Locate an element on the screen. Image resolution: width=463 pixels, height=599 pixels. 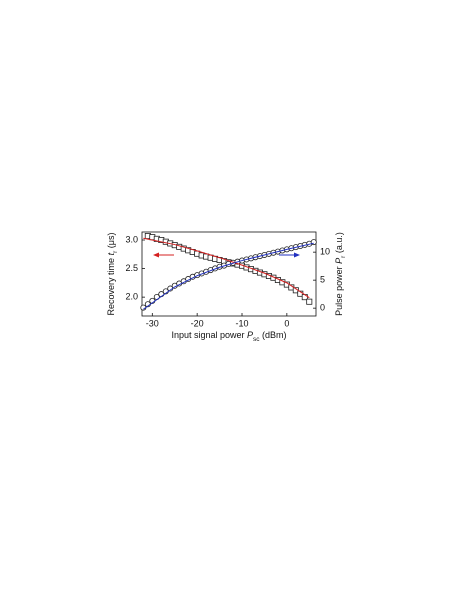
tick-label: -10 is located at coordinates (241, 323).